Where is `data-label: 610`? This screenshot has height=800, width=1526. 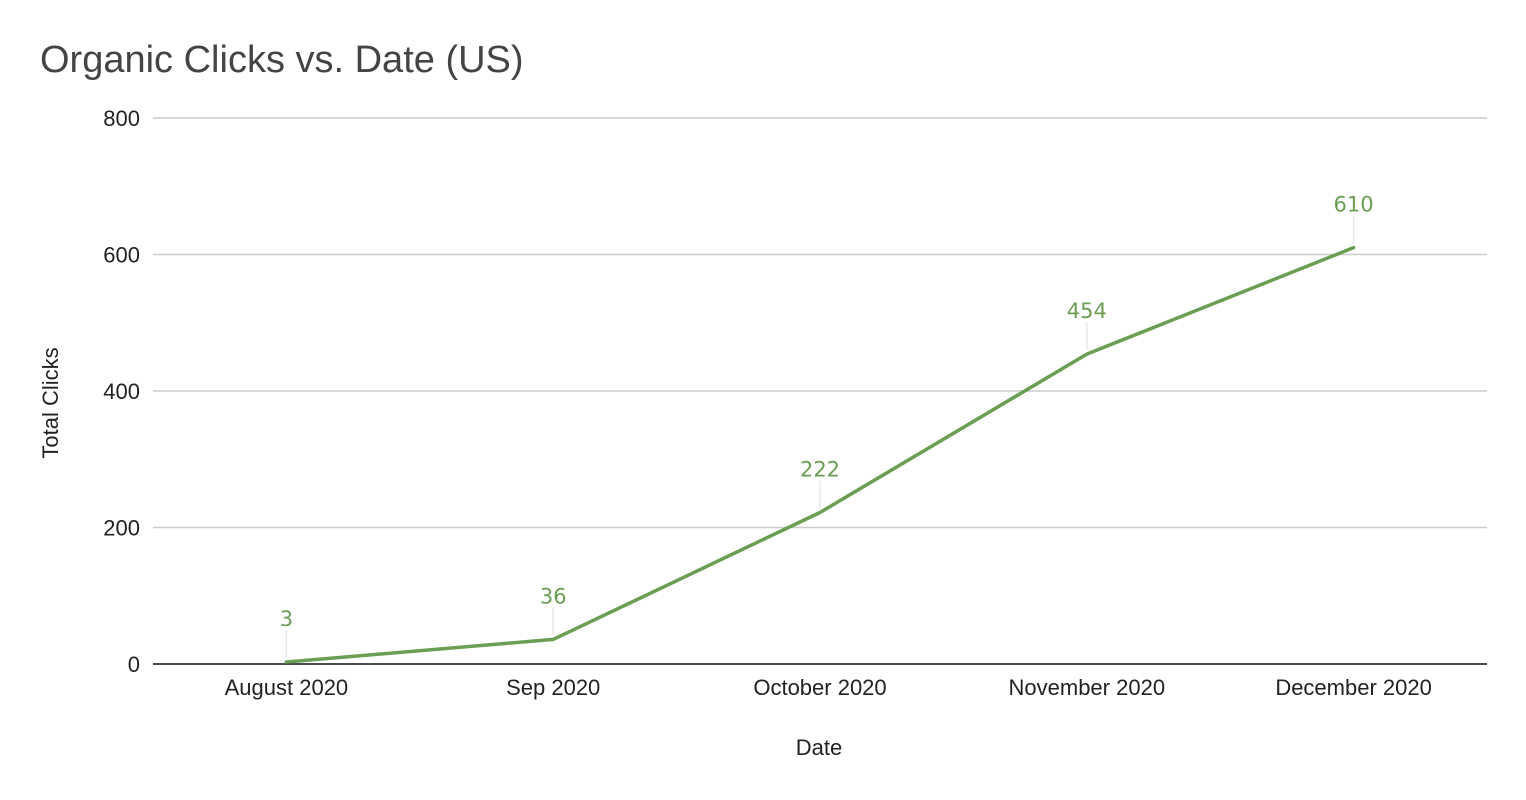 data-label: 610 is located at coordinates (1354, 205).